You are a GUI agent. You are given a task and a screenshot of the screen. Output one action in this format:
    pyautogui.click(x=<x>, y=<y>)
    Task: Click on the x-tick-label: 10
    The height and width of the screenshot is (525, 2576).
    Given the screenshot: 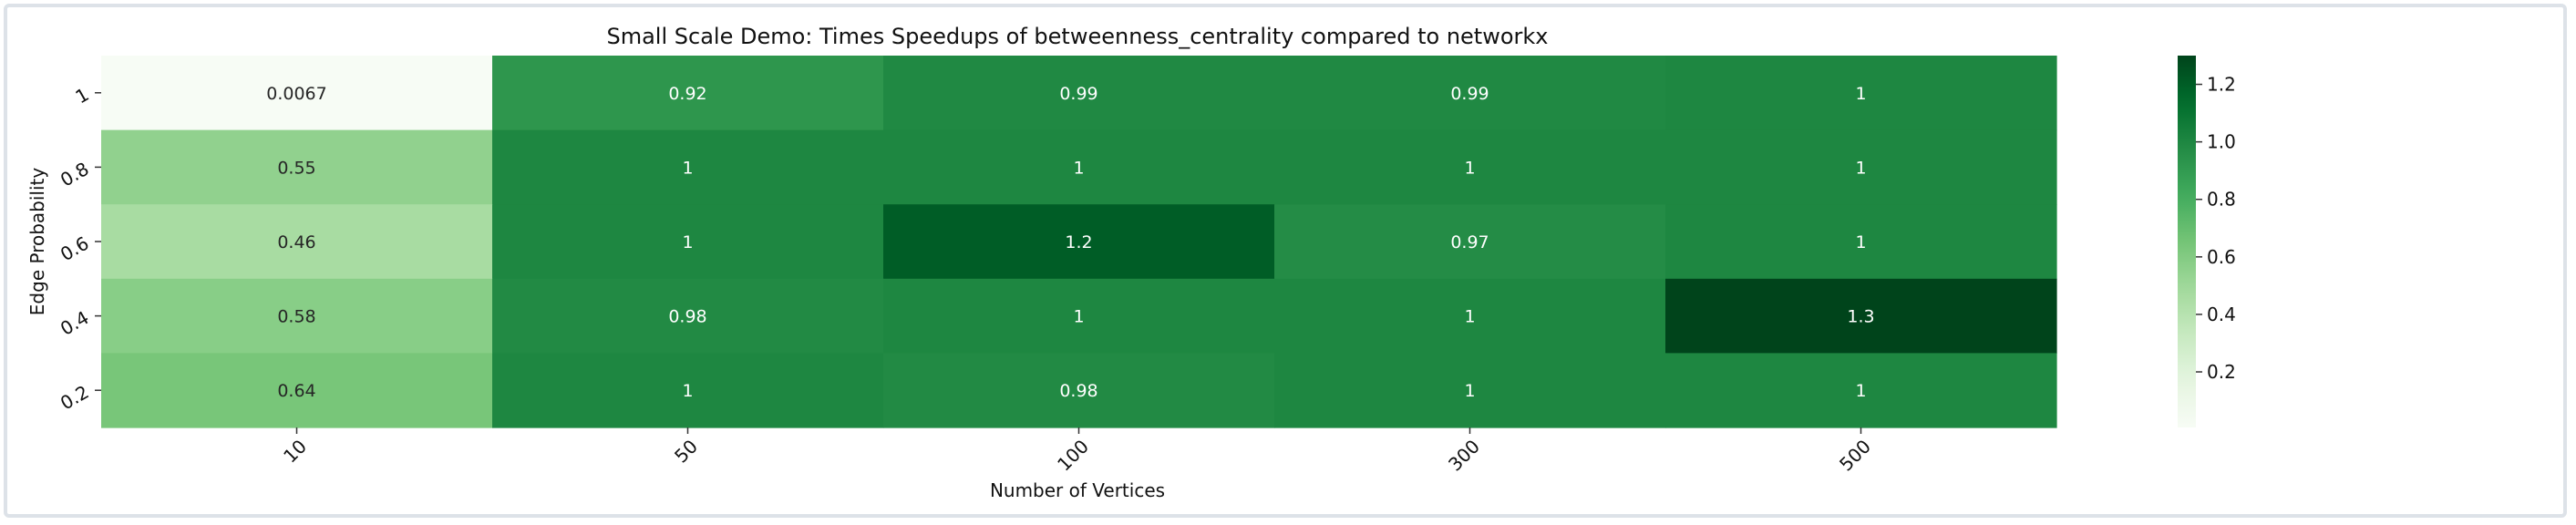 What is the action you would take?
    pyautogui.click(x=295, y=452)
    